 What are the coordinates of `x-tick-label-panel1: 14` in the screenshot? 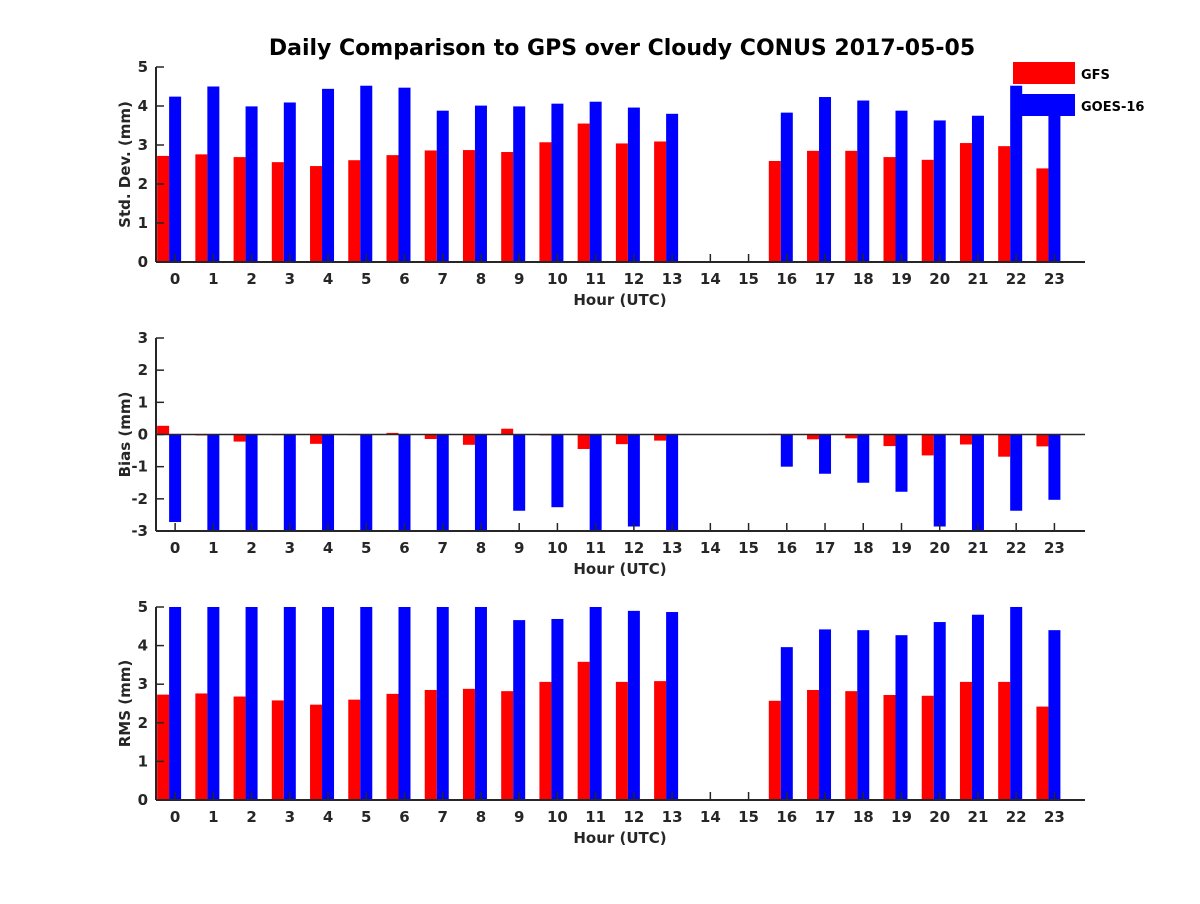 It's located at (710, 279).